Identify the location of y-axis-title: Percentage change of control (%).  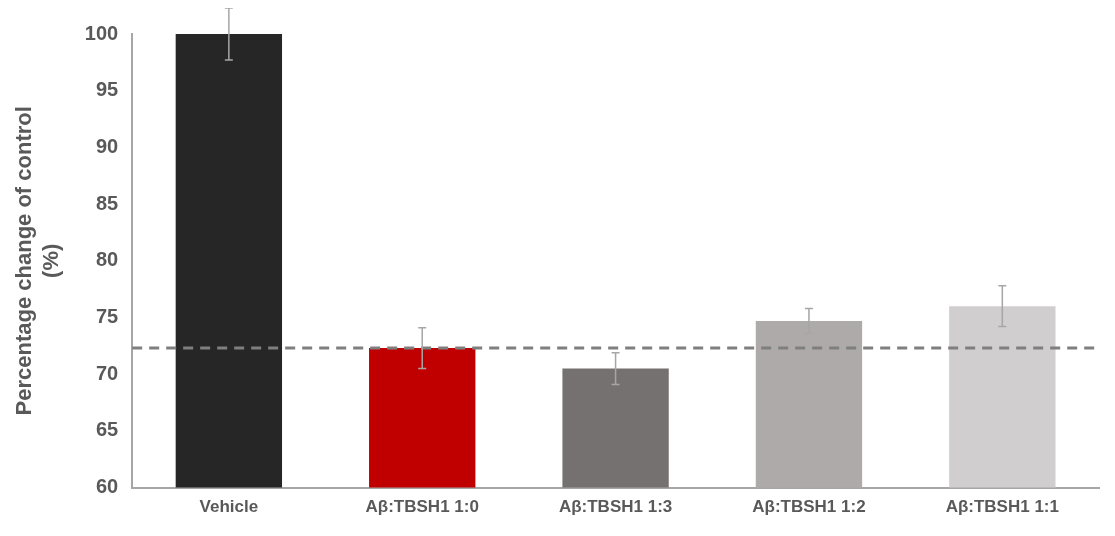
(37, 261).